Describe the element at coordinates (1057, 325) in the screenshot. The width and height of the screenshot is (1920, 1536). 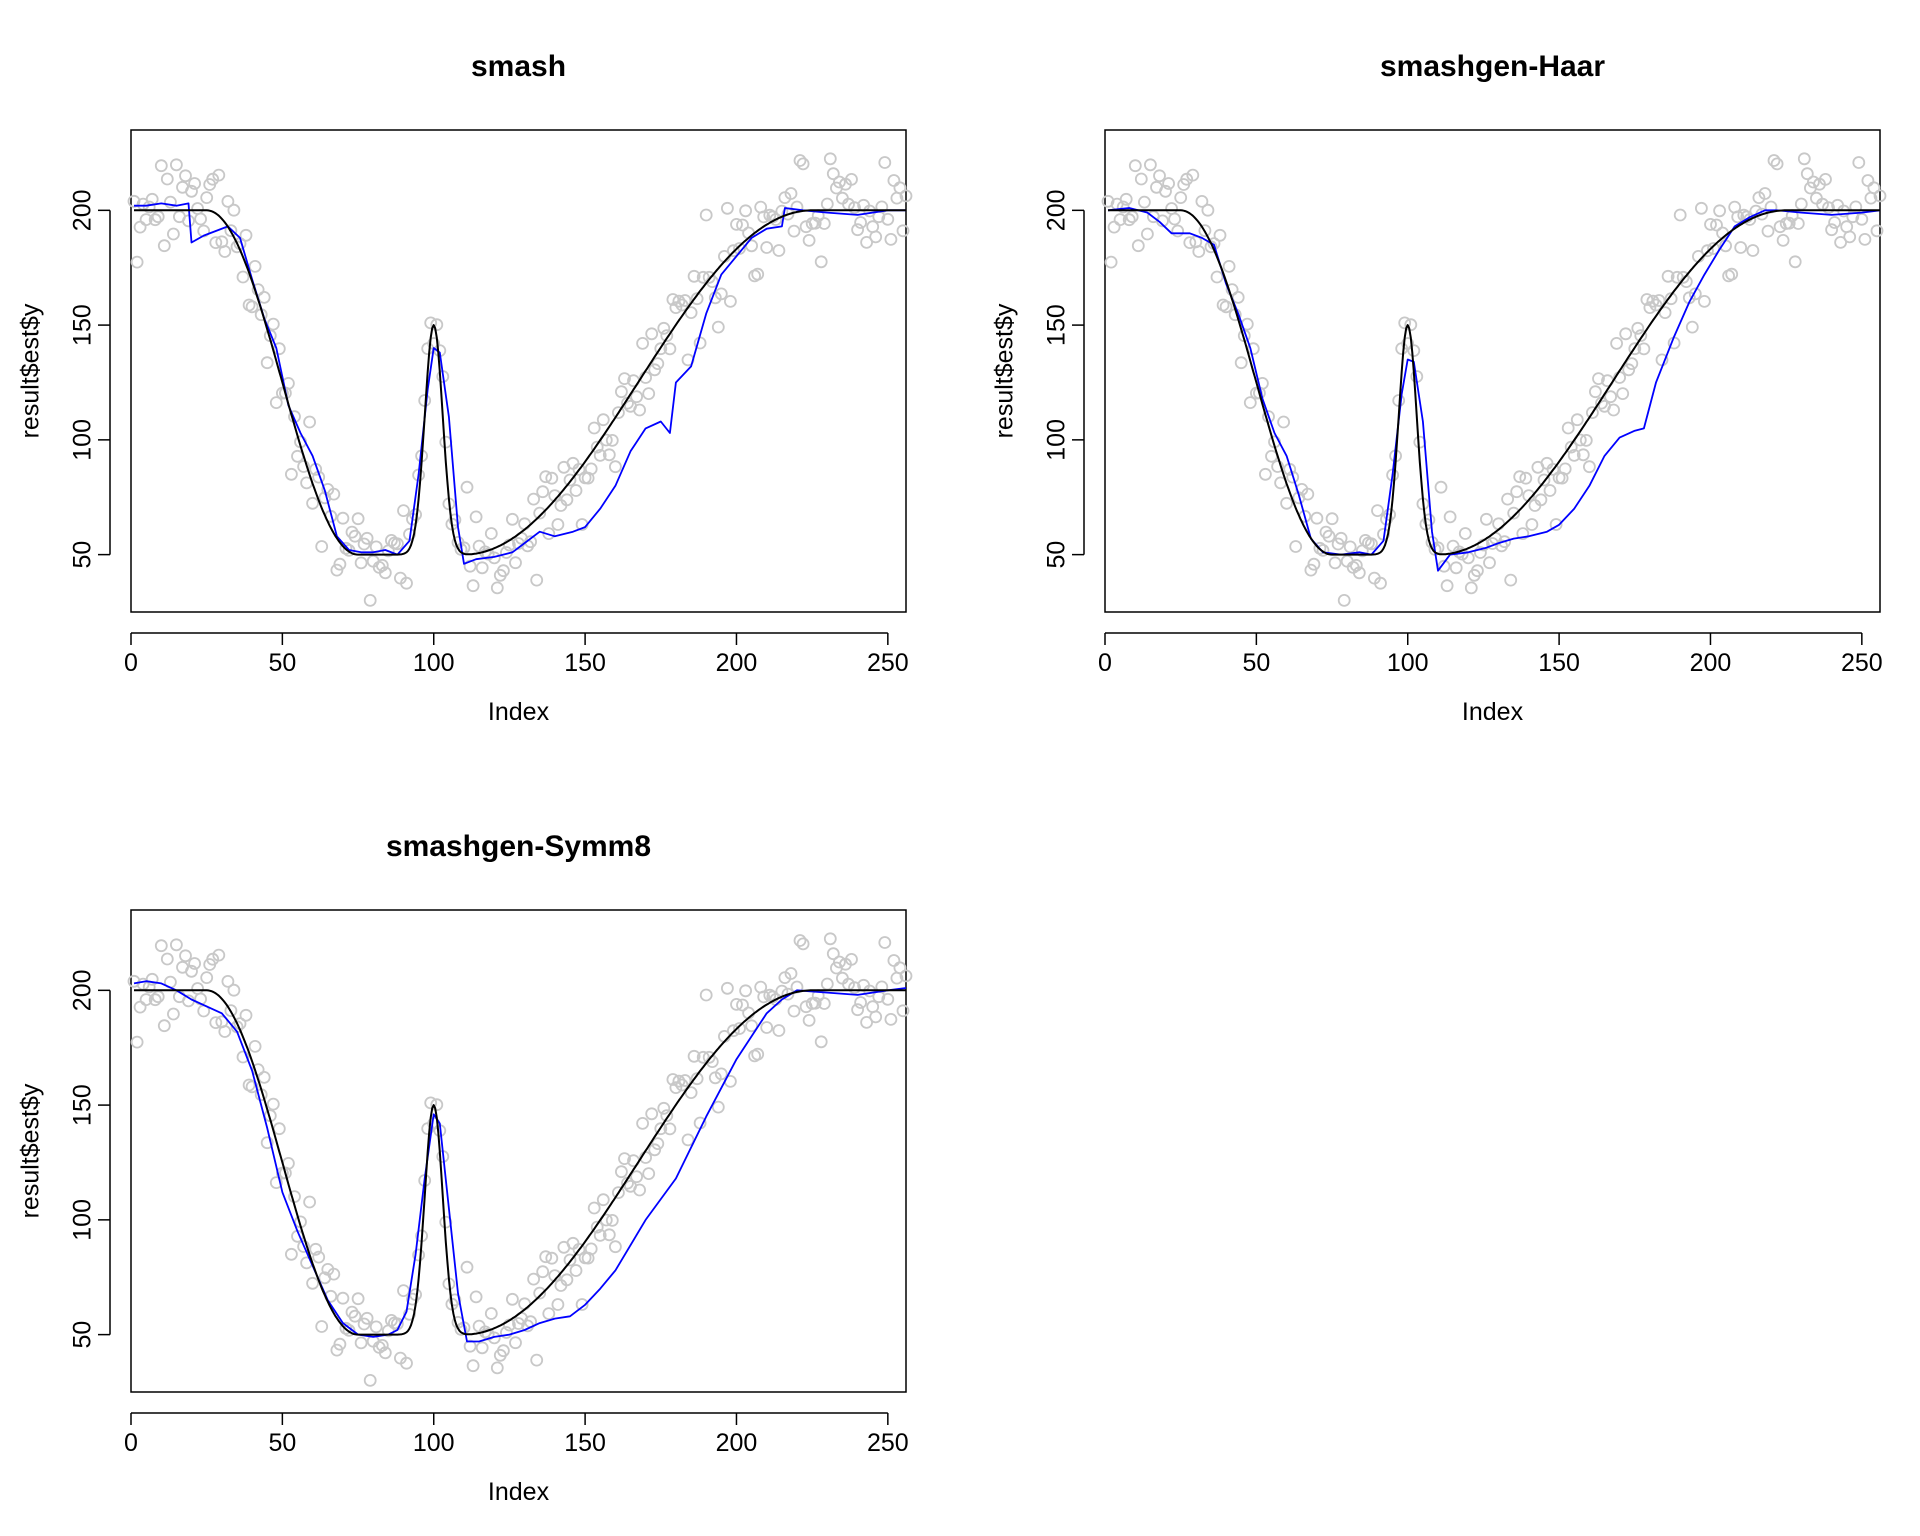
I see `y-tick-label: 150` at that location.